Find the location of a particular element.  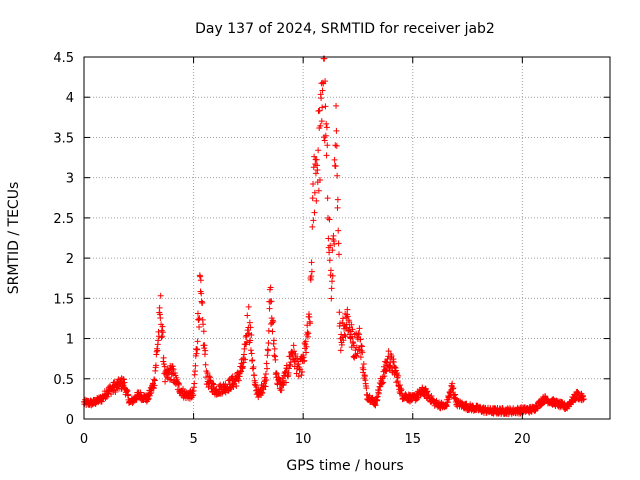

y-tick-label: 4.5 is located at coordinates (63, 58).